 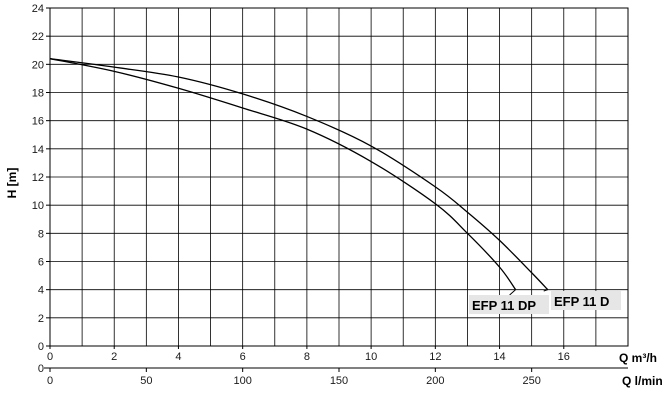 I want to click on y-axis-label: H [m], so click(x=12, y=183).